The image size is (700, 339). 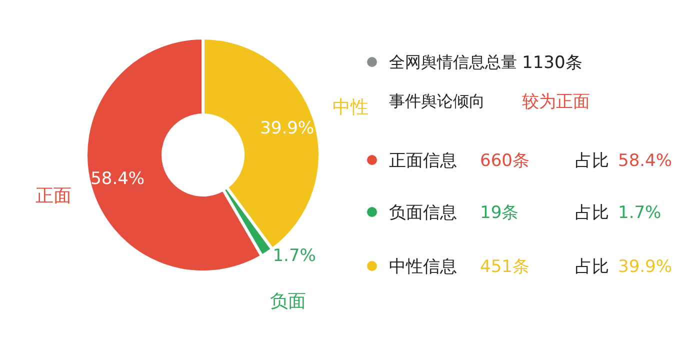 What do you see at coordinates (645, 160) in the screenshot?
I see `text: 58.4%` at bounding box center [645, 160].